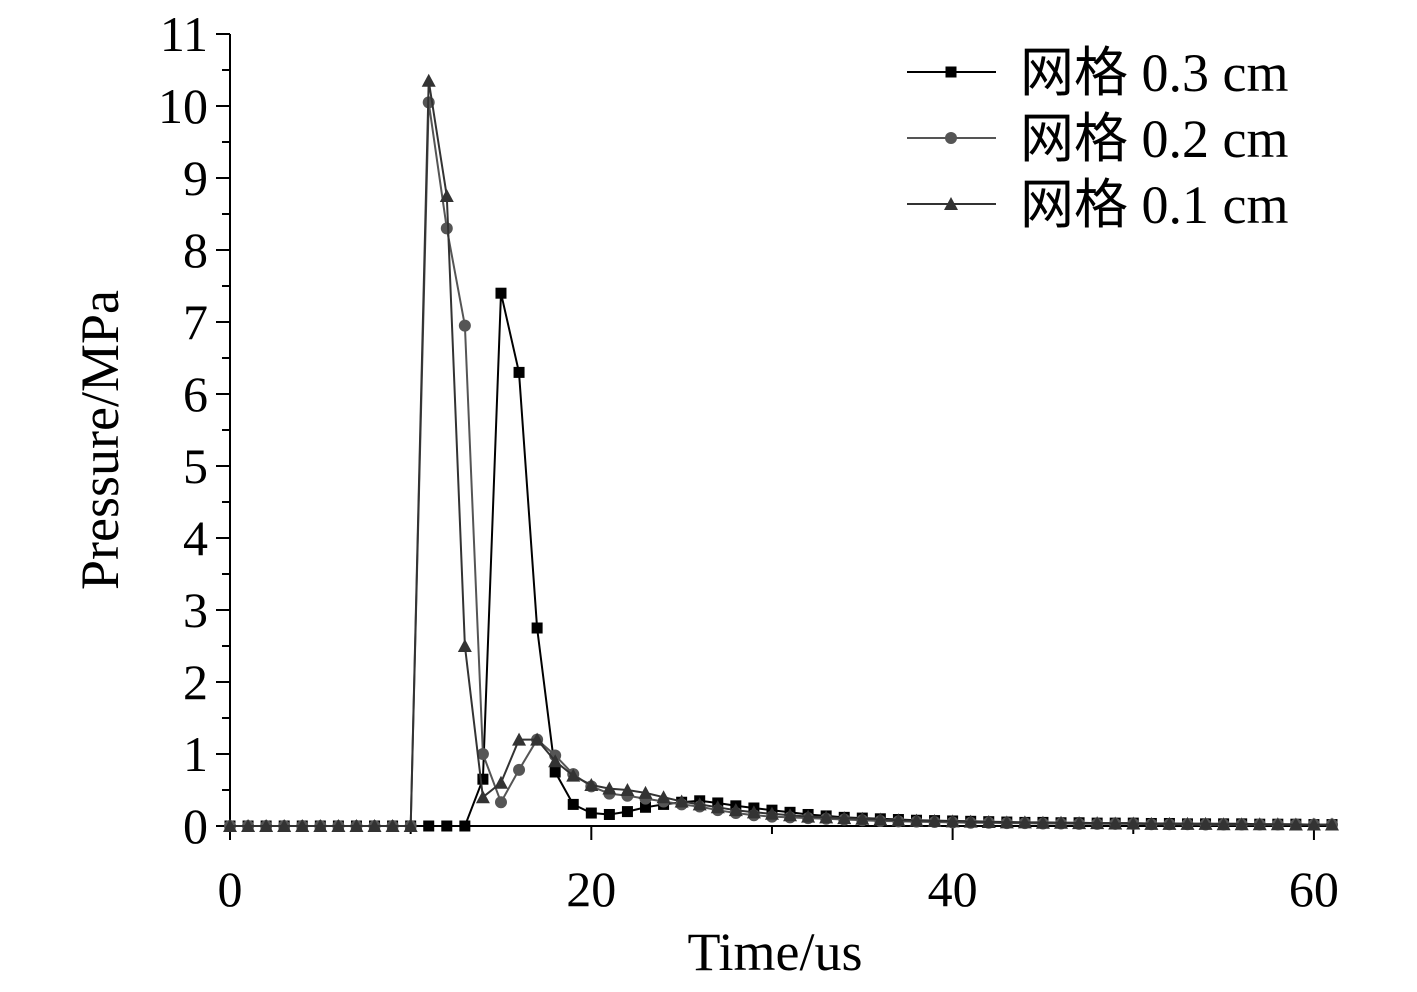 The width and height of the screenshot is (1417, 992). What do you see at coordinates (184, 34) in the screenshot?
I see `y-tick-label: 11` at bounding box center [184, 34].